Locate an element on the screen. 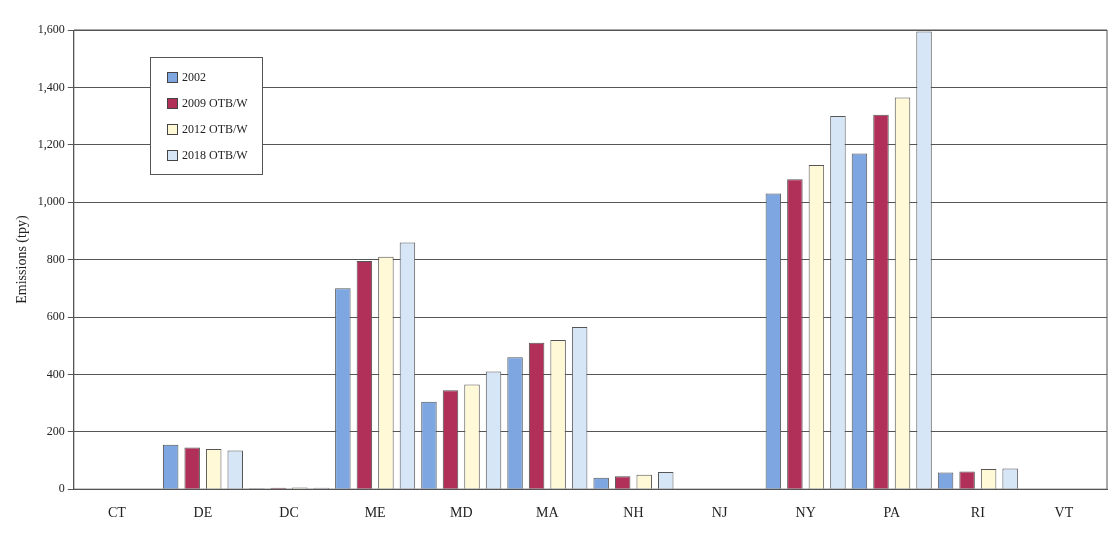  x-tick-label: ME is located at coordinates (375, 513).